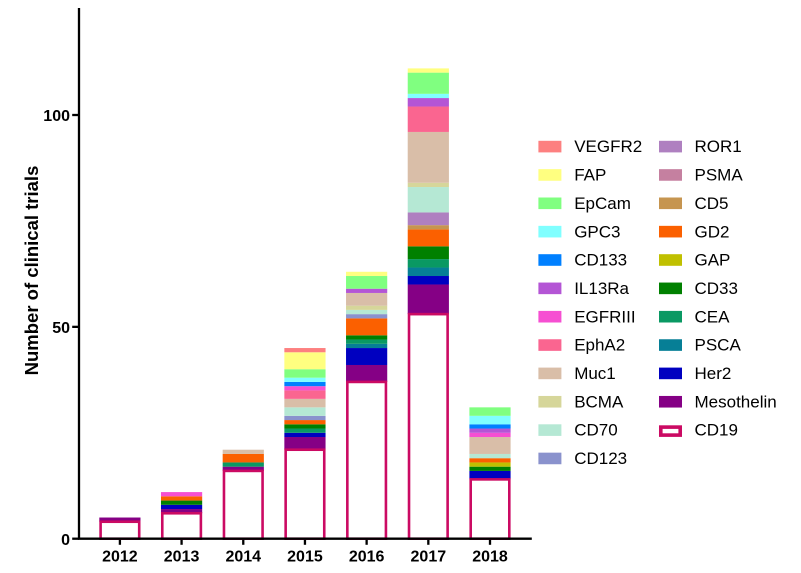 Image resolution: width=801 pixels, height=573 pixels. What do you see at coordinates (56, 116) in the screenshot?
I see `svg-text: 100` at bounding box center [56, 116].